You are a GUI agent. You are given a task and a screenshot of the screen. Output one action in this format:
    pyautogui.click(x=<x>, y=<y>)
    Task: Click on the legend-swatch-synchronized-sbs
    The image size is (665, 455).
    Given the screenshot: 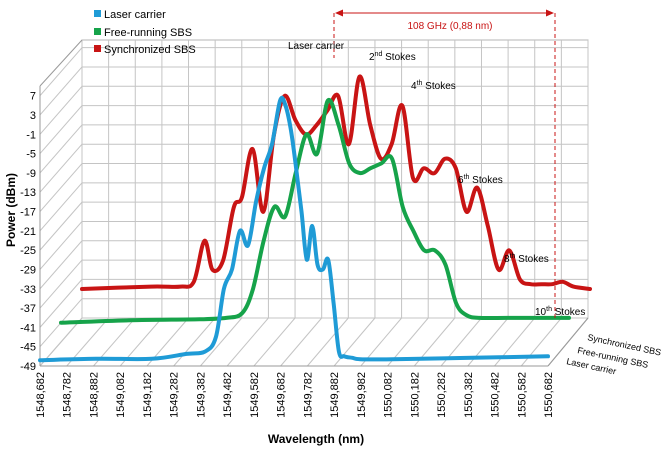 What is the action you would take?
    pyautogui.click(x=97, y=48)
    